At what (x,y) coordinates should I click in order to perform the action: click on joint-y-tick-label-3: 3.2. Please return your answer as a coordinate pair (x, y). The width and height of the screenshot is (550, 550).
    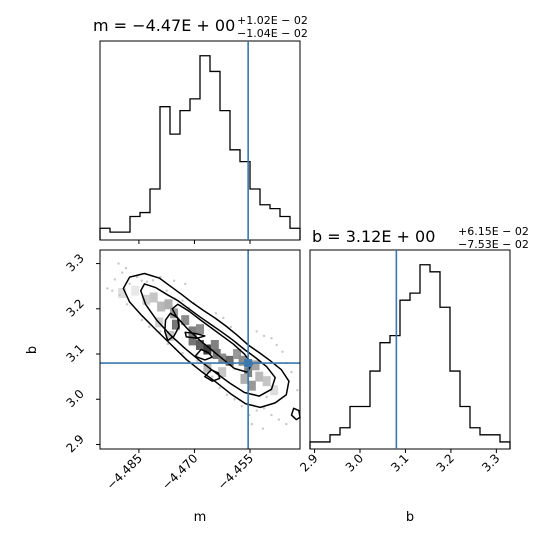
    Looking at the image, I should click on (74, 307).